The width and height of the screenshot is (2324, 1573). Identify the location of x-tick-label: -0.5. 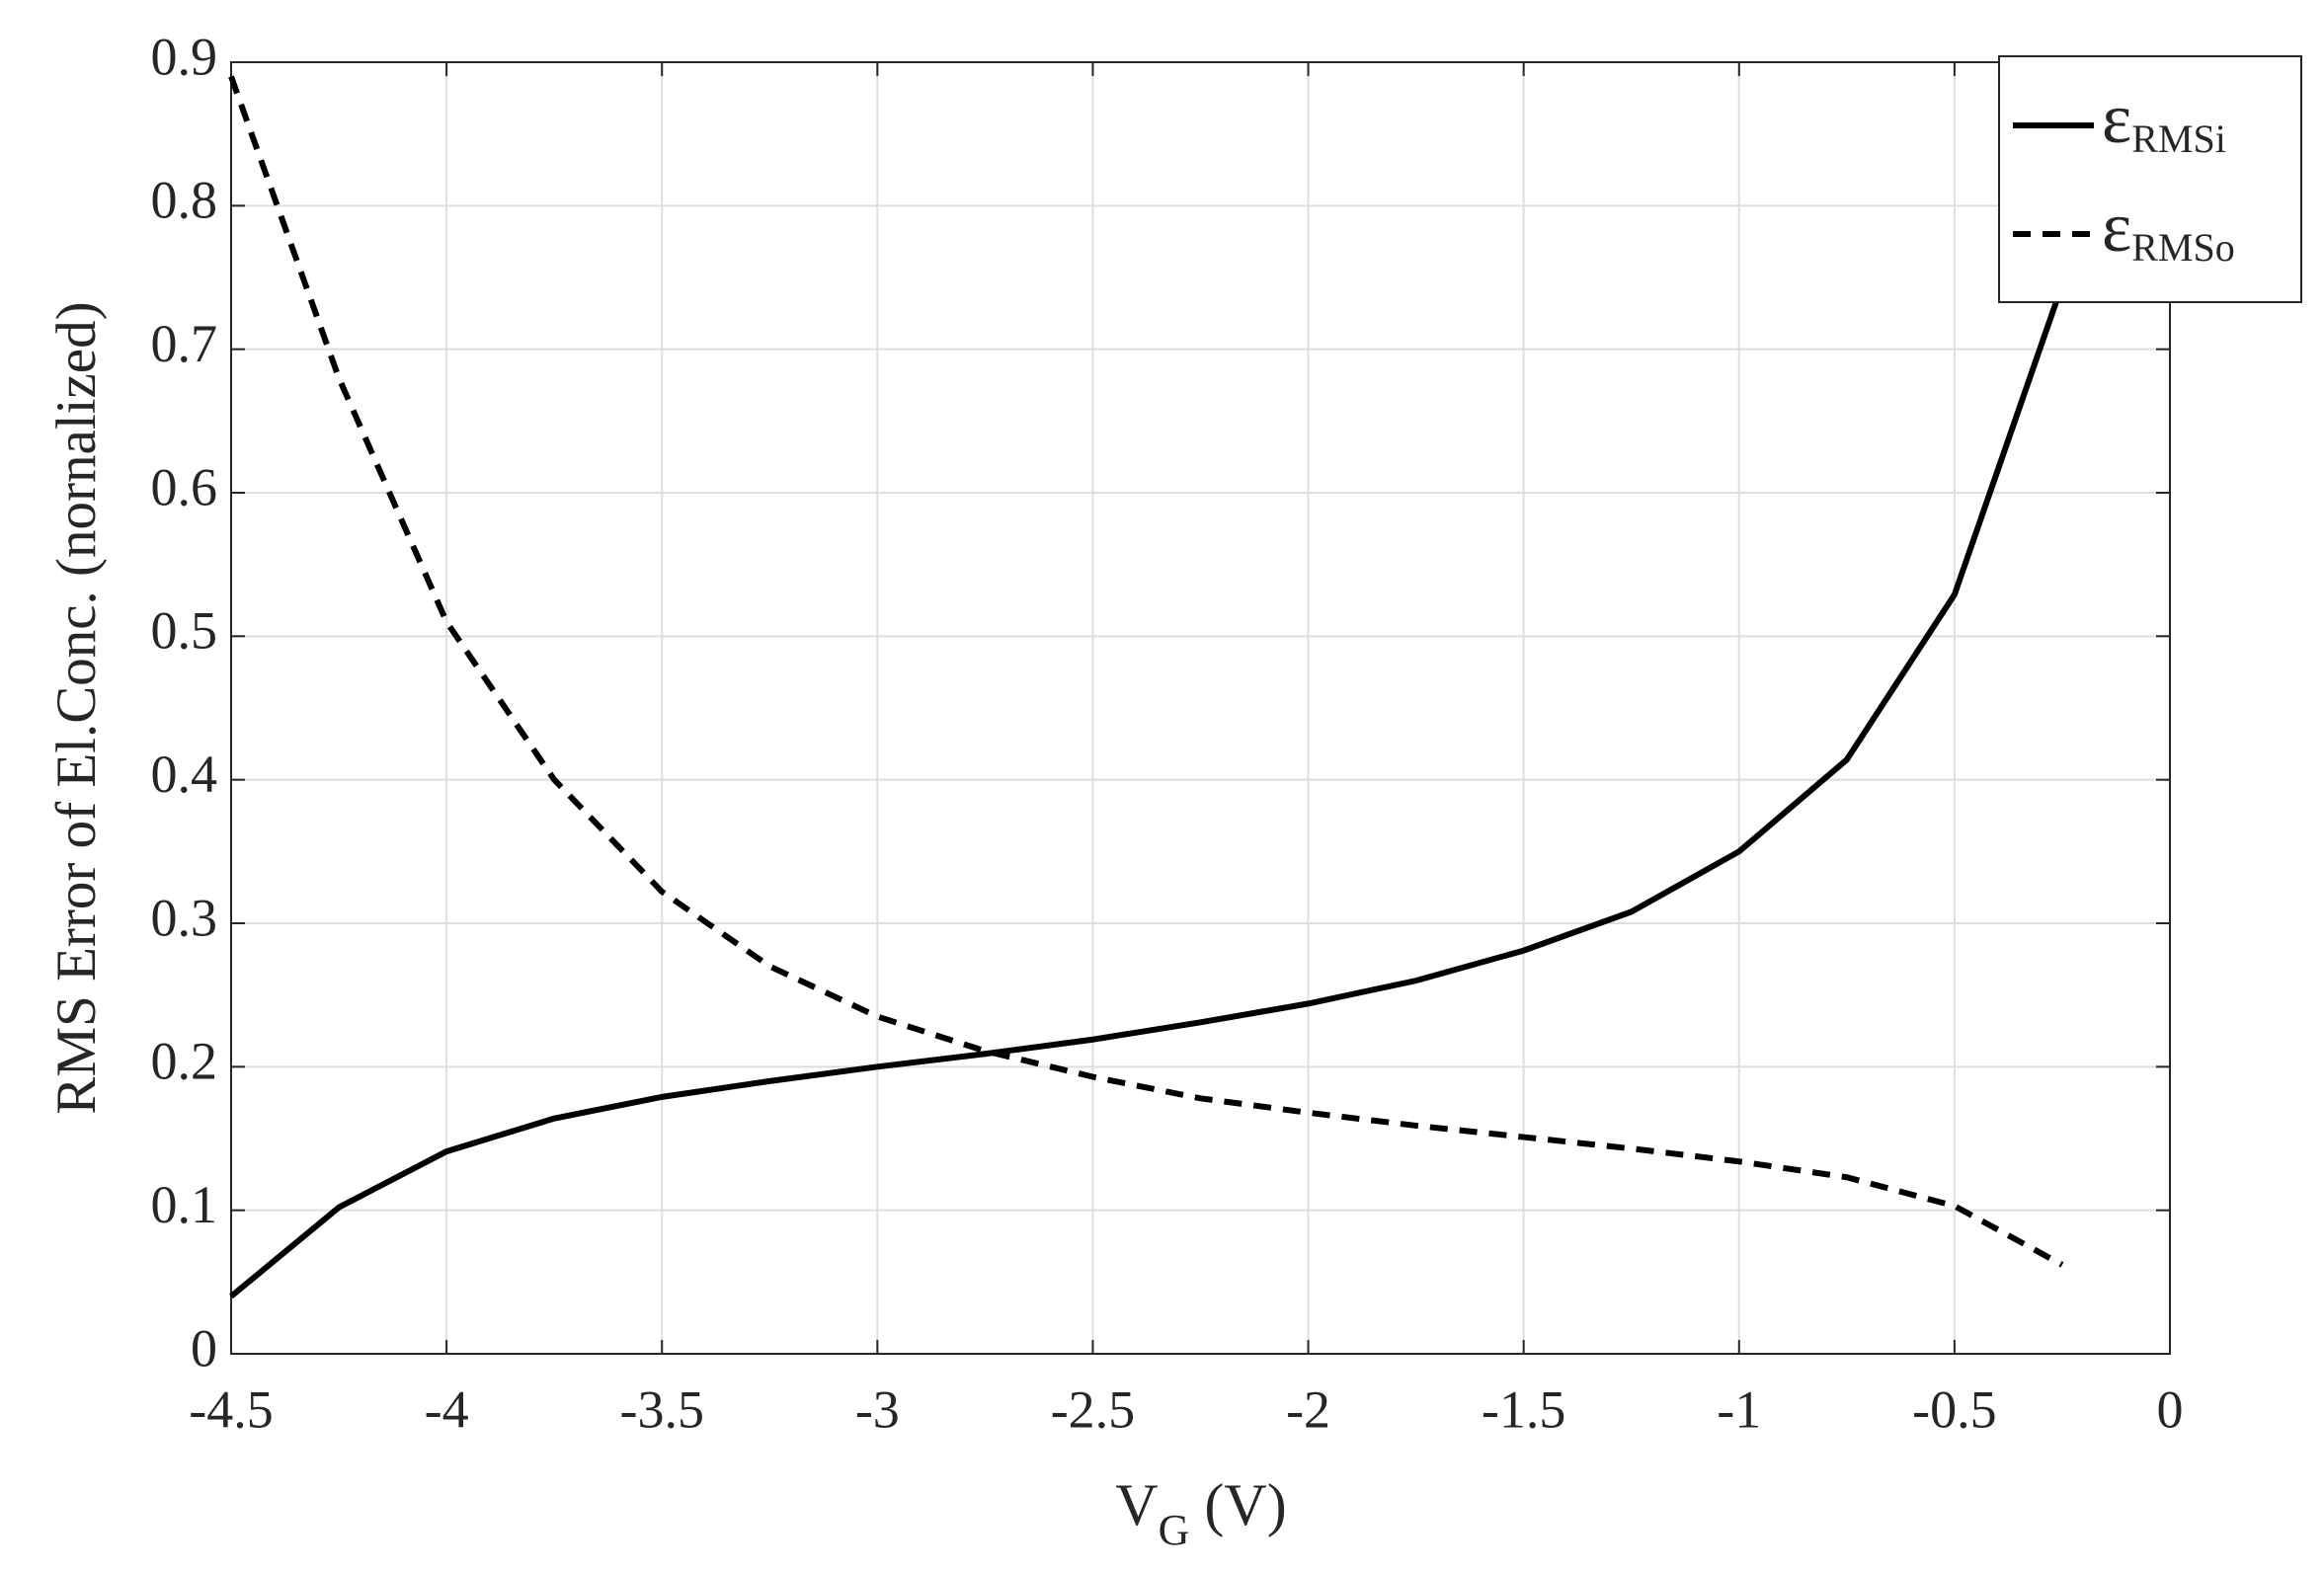
(1954, 1409).